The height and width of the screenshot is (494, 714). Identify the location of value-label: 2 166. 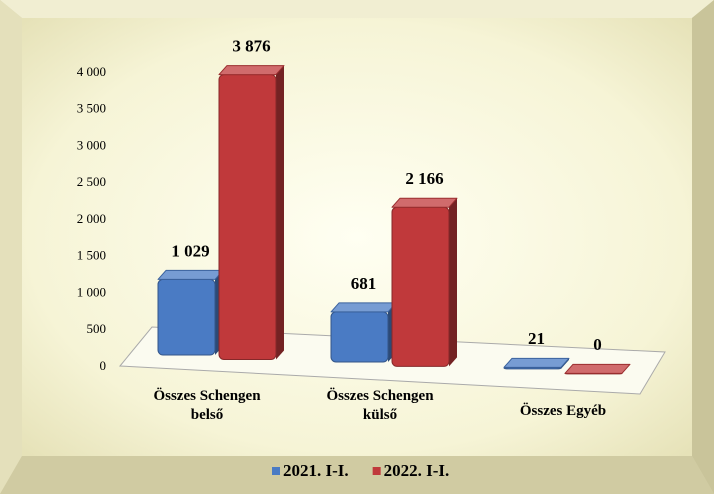
(424, 178).